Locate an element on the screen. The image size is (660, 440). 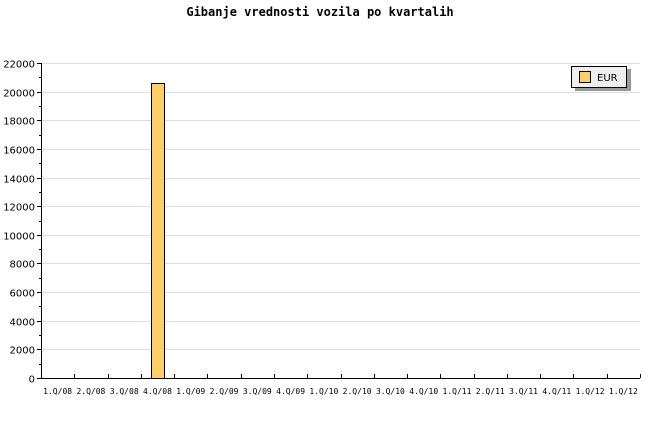
y-tick-label: 10000 is located at coordinates (19, 237).